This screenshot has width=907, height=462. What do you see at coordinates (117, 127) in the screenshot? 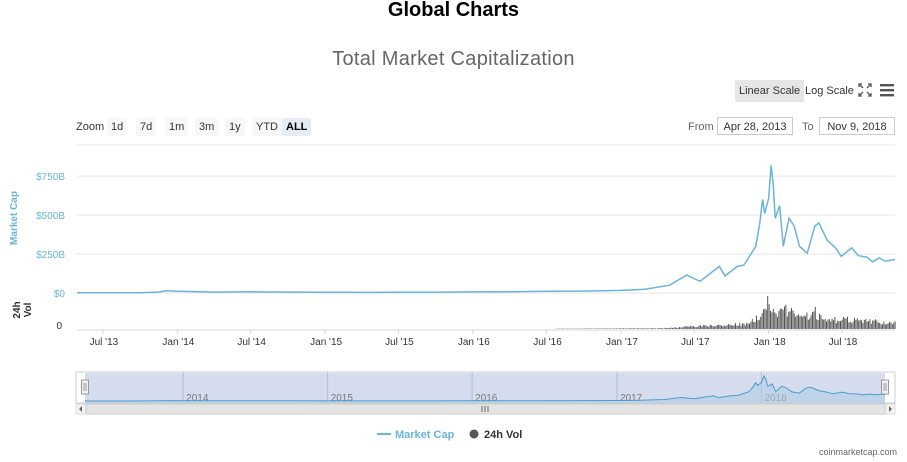
I see `zoom-1d-button: 1d` at bounding box center [117, 127].